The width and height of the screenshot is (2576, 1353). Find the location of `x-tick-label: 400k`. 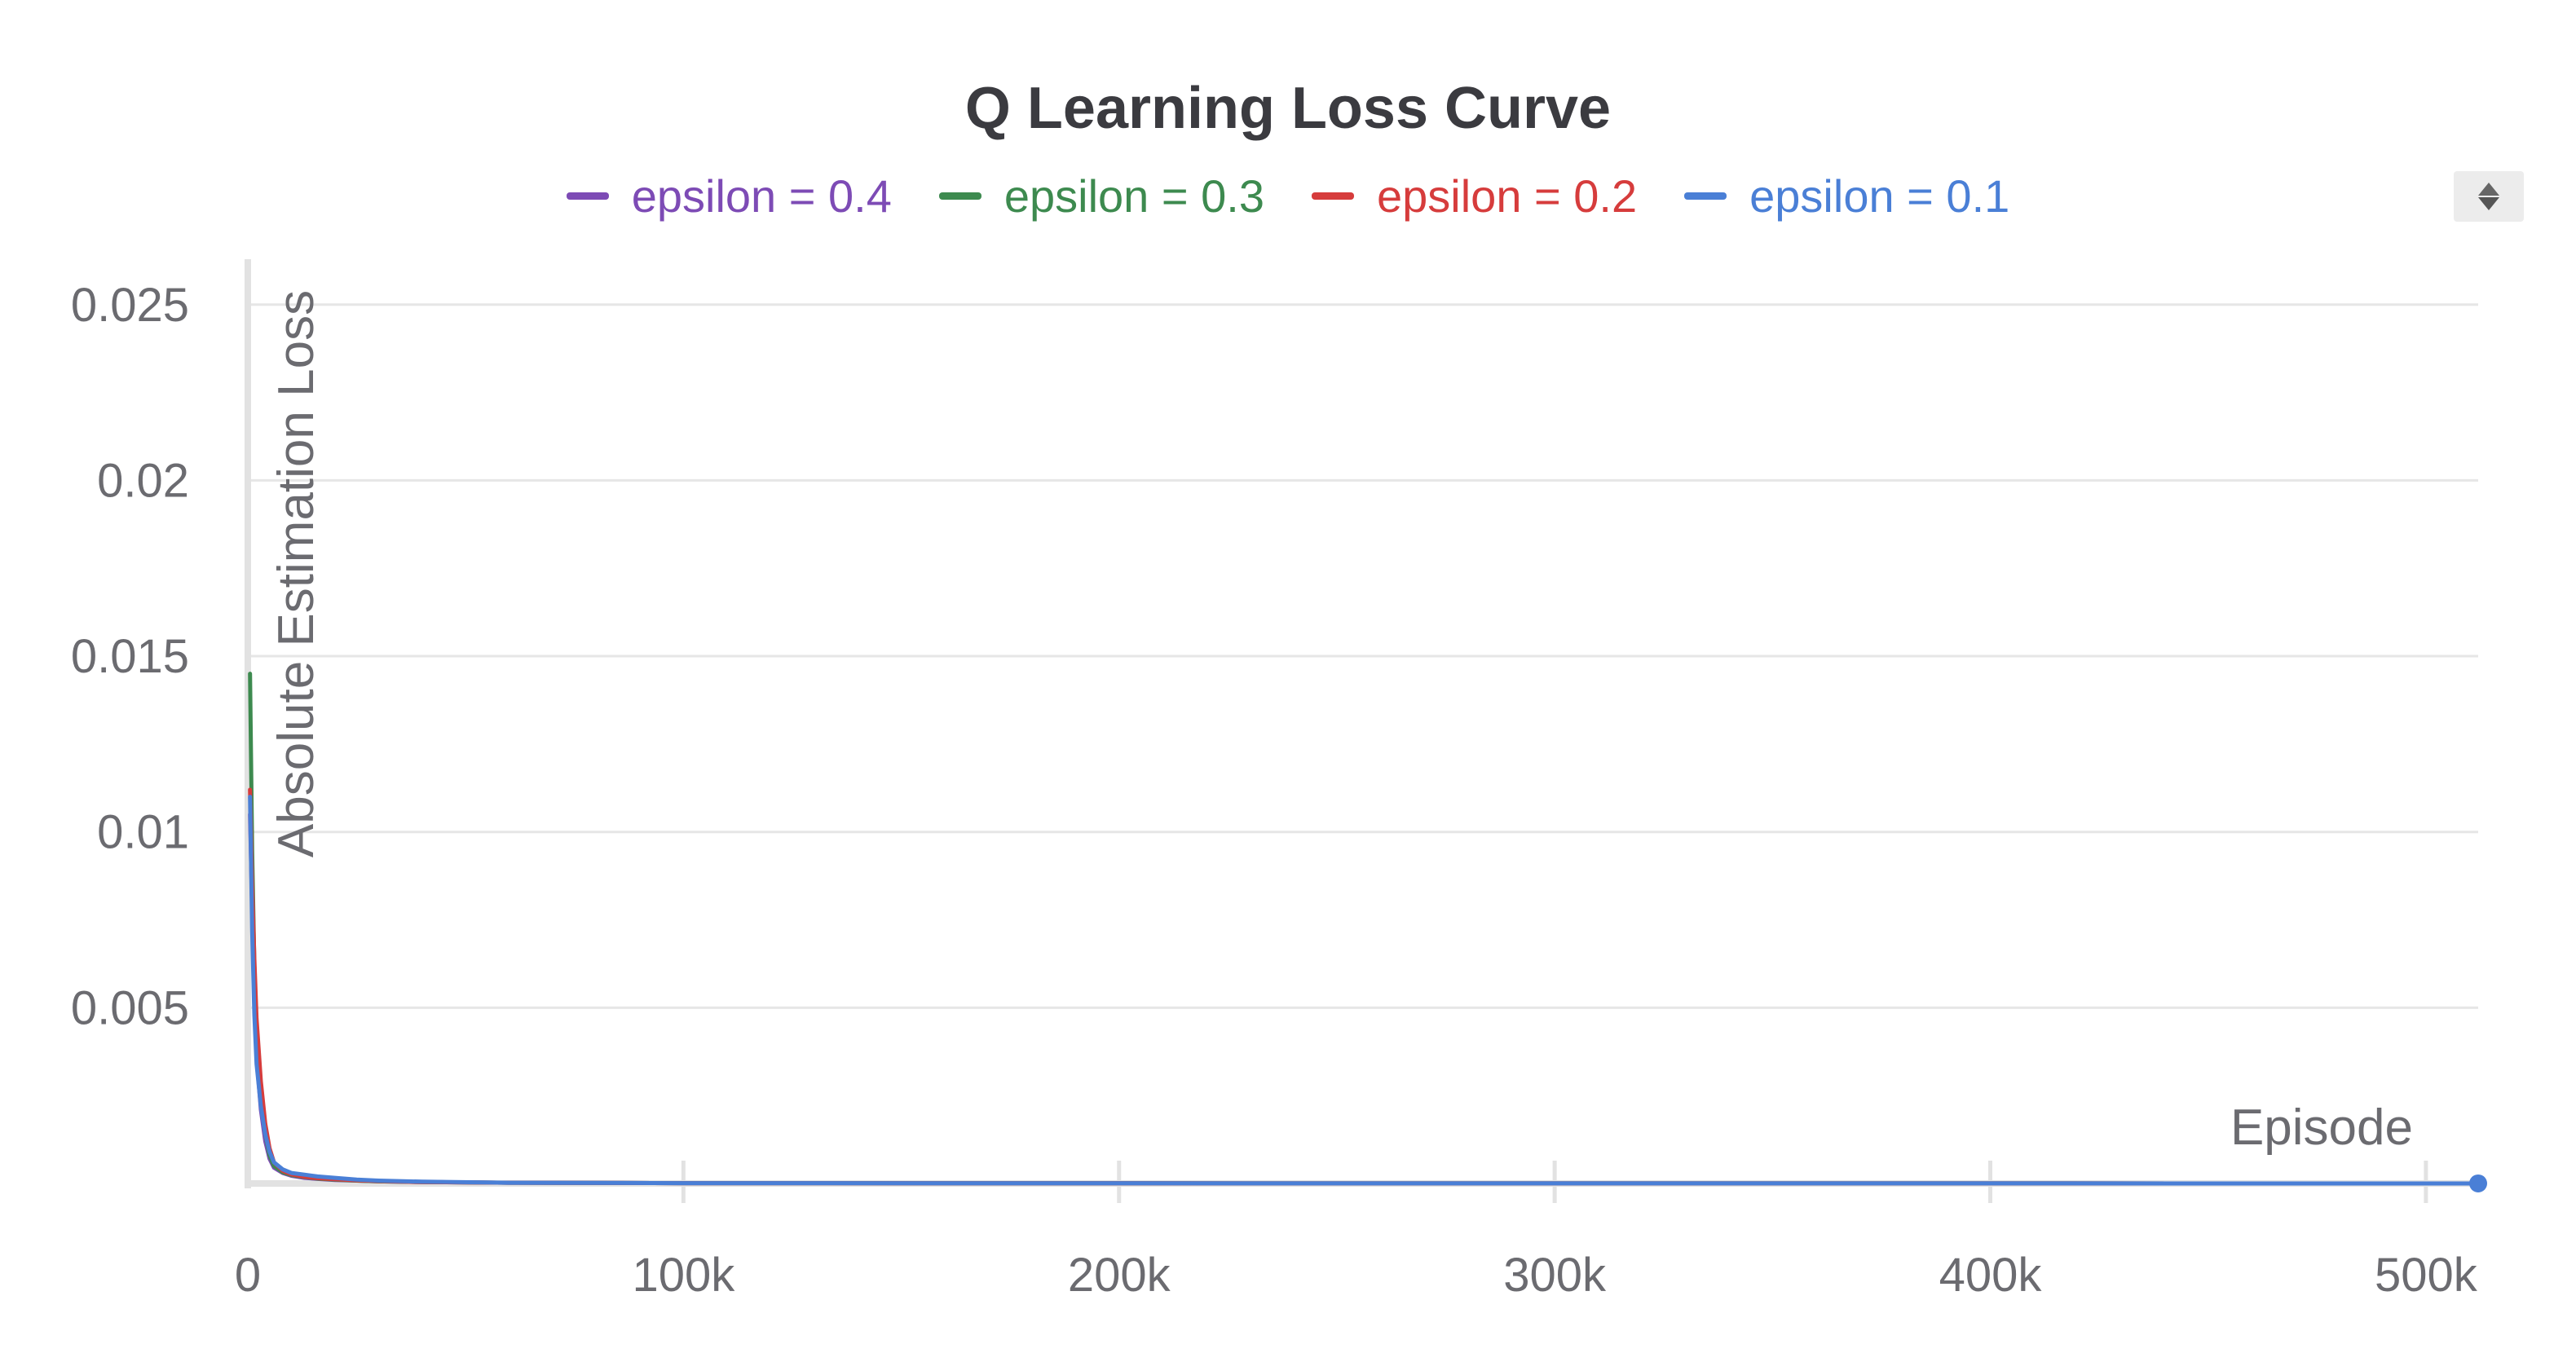

x-tick-label: 400k is located at coordinates (1991, 1275).